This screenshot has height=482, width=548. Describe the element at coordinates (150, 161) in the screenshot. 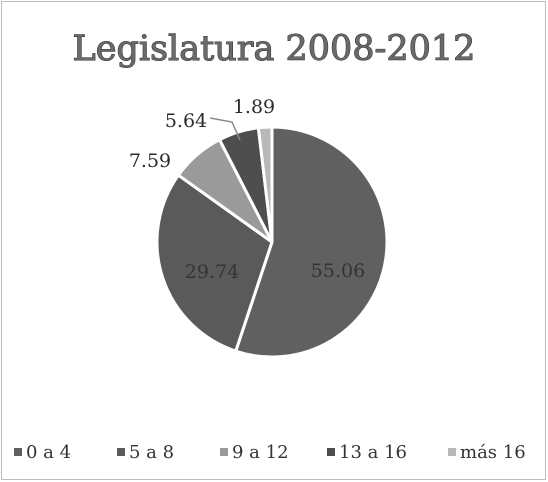

I see `data-label-3: 7.59` at that location.